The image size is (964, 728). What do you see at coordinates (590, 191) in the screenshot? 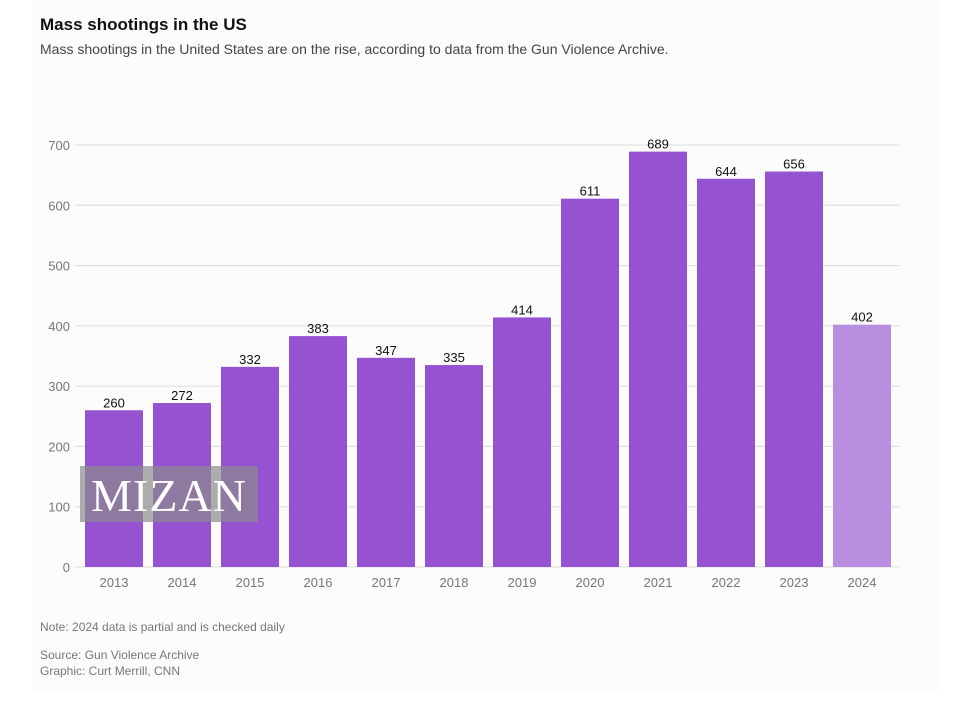
I see `data-label-2020: 611` at bounding box center [590, 191].